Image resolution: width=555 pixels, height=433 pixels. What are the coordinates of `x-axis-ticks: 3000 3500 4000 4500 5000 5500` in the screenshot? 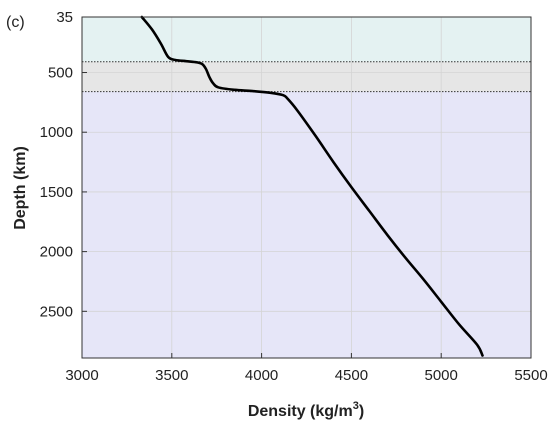 It's located at (306, 368).